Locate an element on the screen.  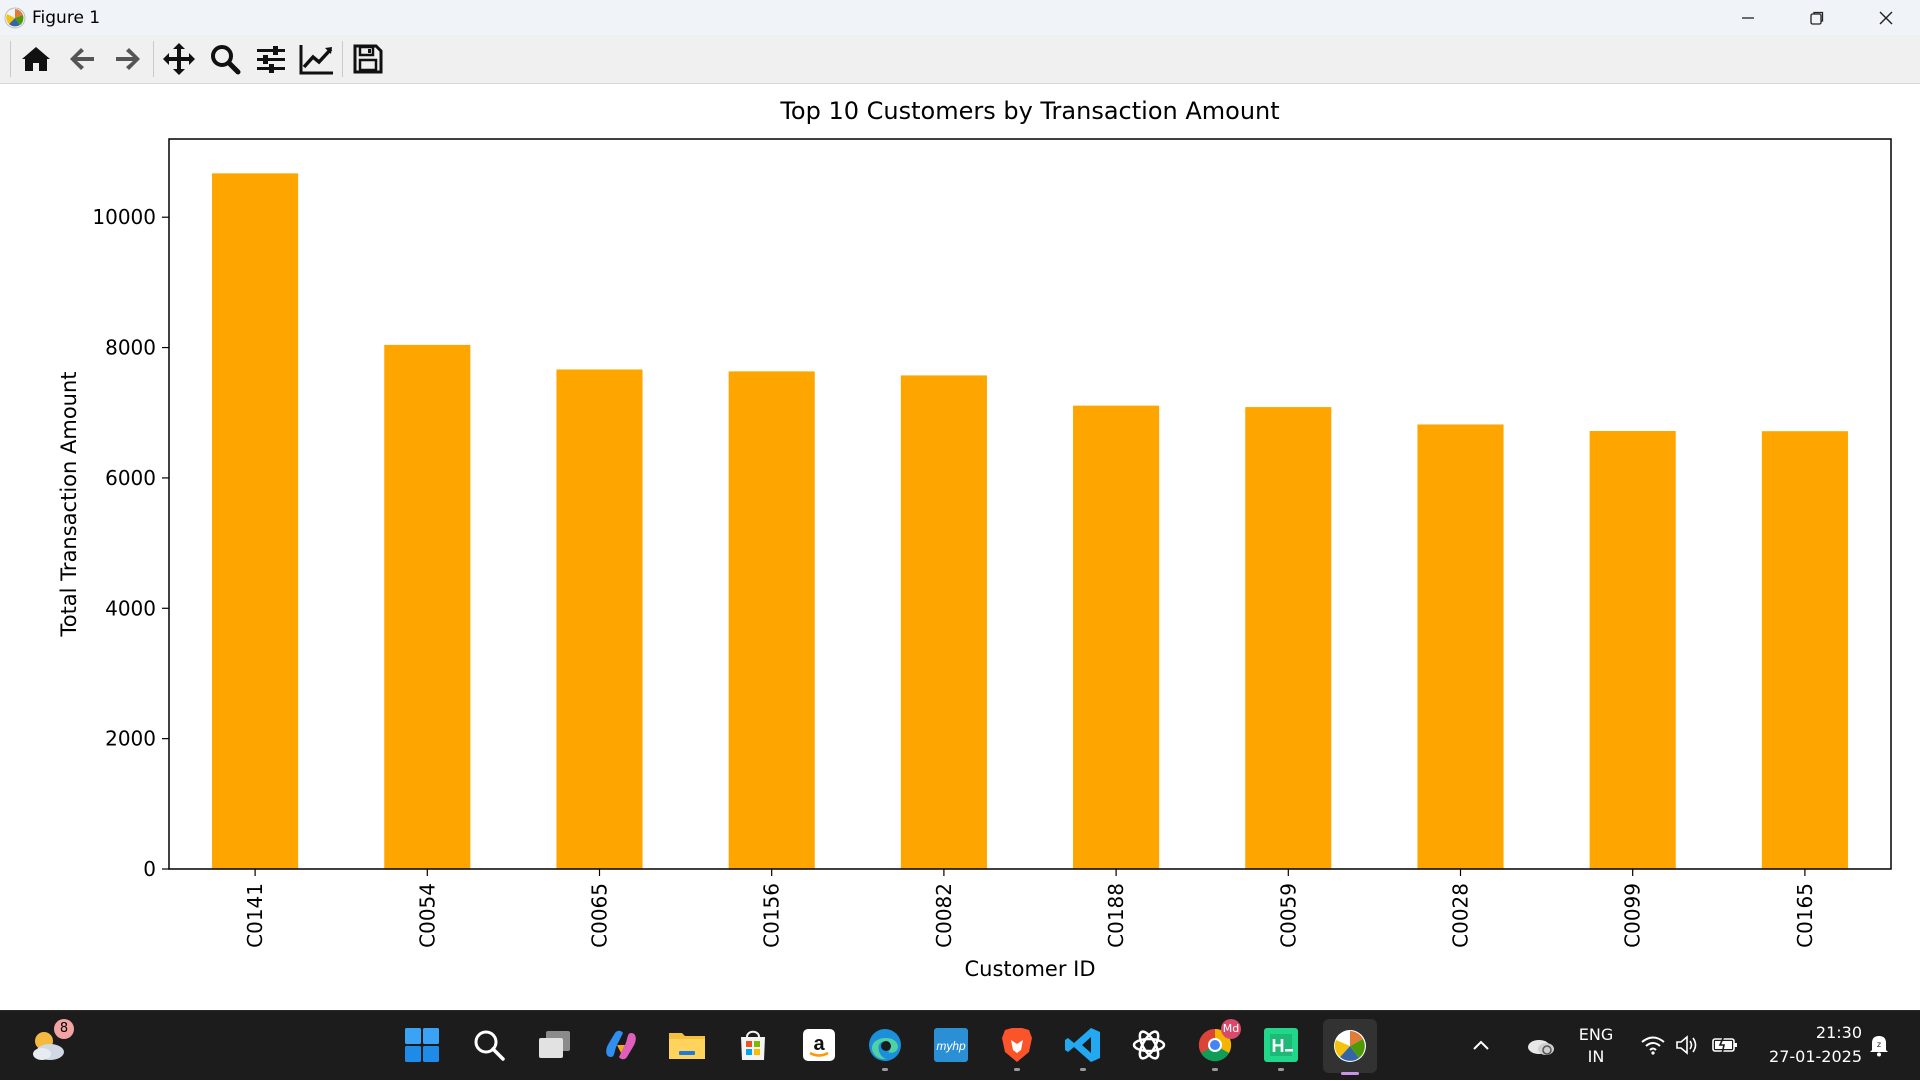
svg-text: z is located at coordinates (1879, 1044).